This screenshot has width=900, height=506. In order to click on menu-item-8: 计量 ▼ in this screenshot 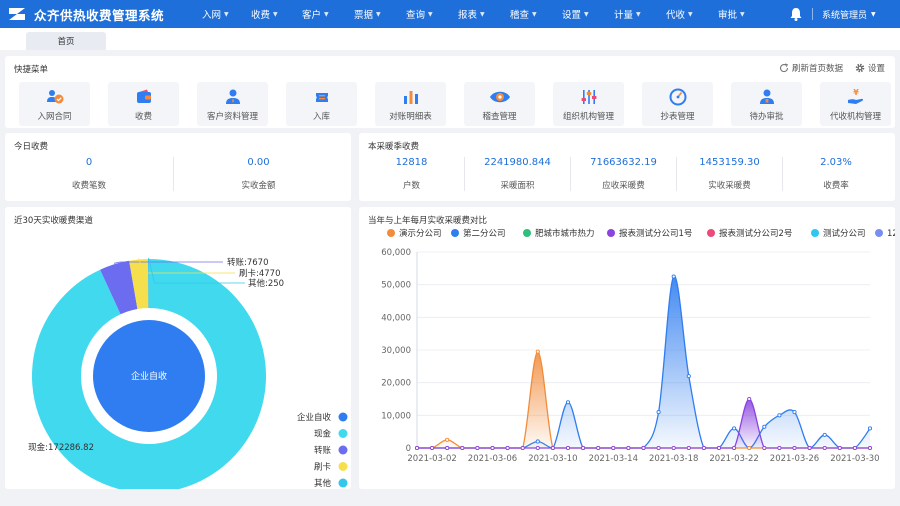, I will do `click(640, 14)`.